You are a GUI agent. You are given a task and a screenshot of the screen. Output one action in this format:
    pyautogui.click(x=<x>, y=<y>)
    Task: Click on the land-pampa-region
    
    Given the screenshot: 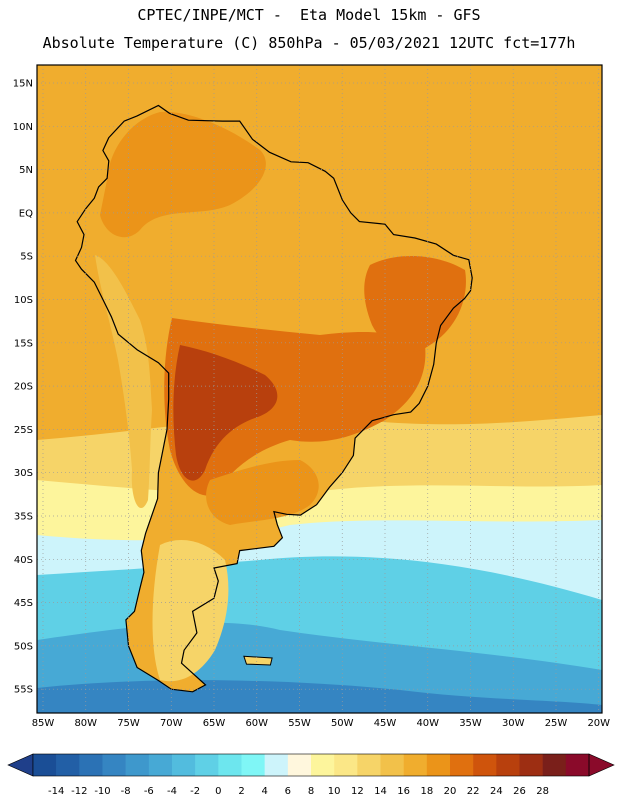 What is the action you would take?
    pyautogui.click(x=262, y=492)
    